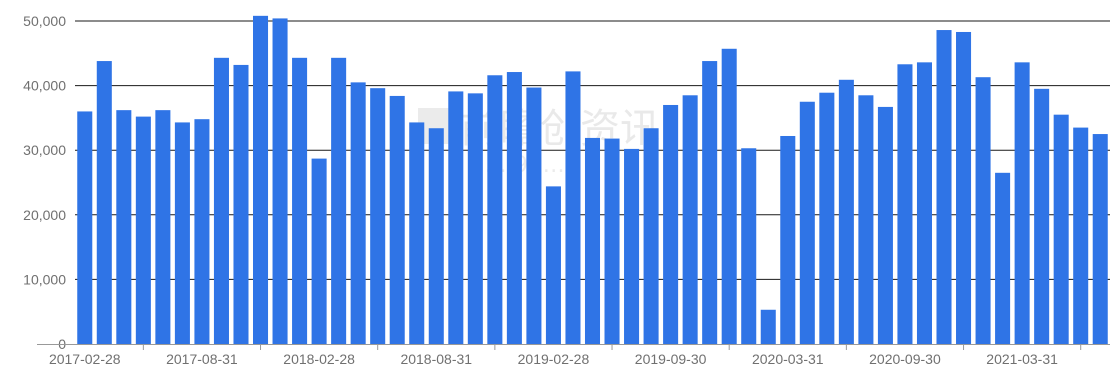 Image resolution: width=1110 pixels, height=370 pixels. Describe the element at coordinates (202, 359) in the screenshot. I see `x-tick-label: 2017-08-31` at that location.